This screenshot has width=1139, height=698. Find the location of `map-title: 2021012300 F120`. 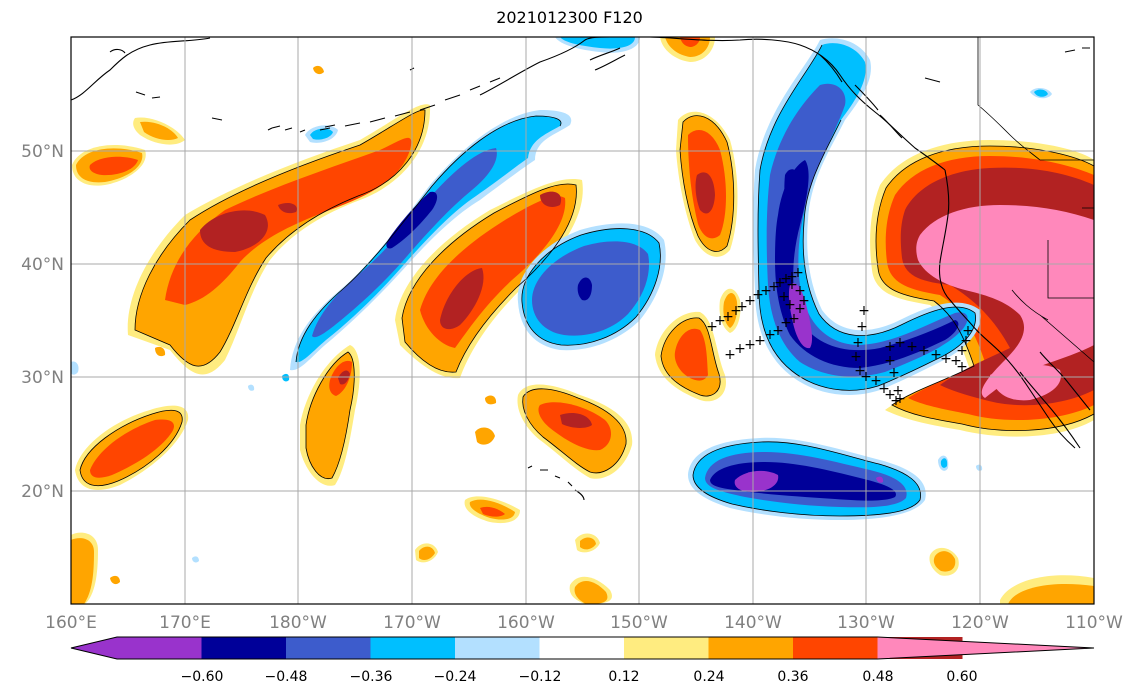

map-title: 2021012300 F120 is located at coordinates (569, 17).